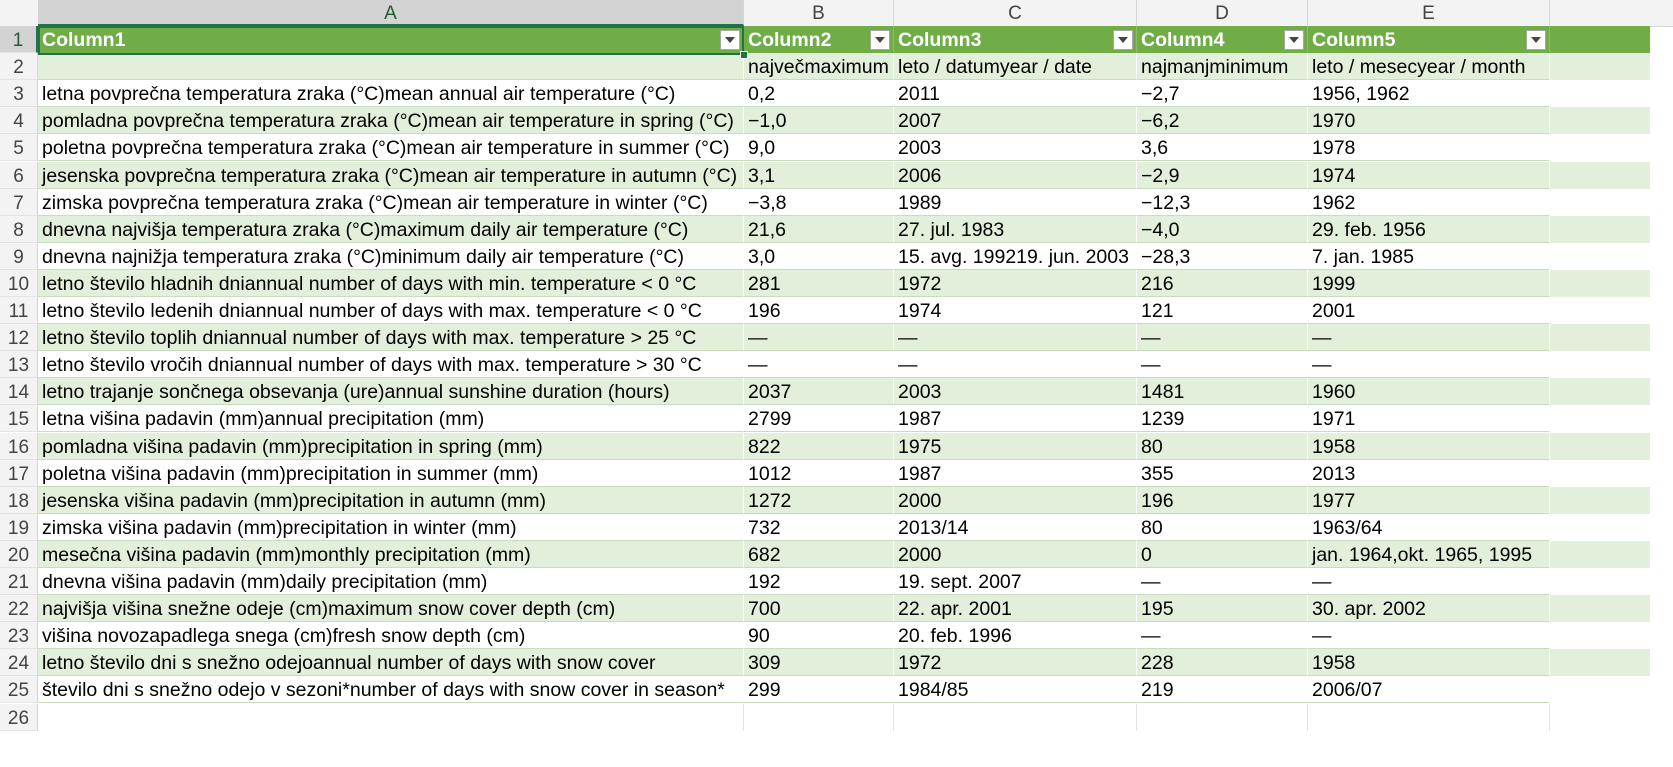 The height and width of the screenshot is (767, 1673). Describe the element at coordinates (1429, 40) in the screenshot. I see `table-cell: Column5` at that location.